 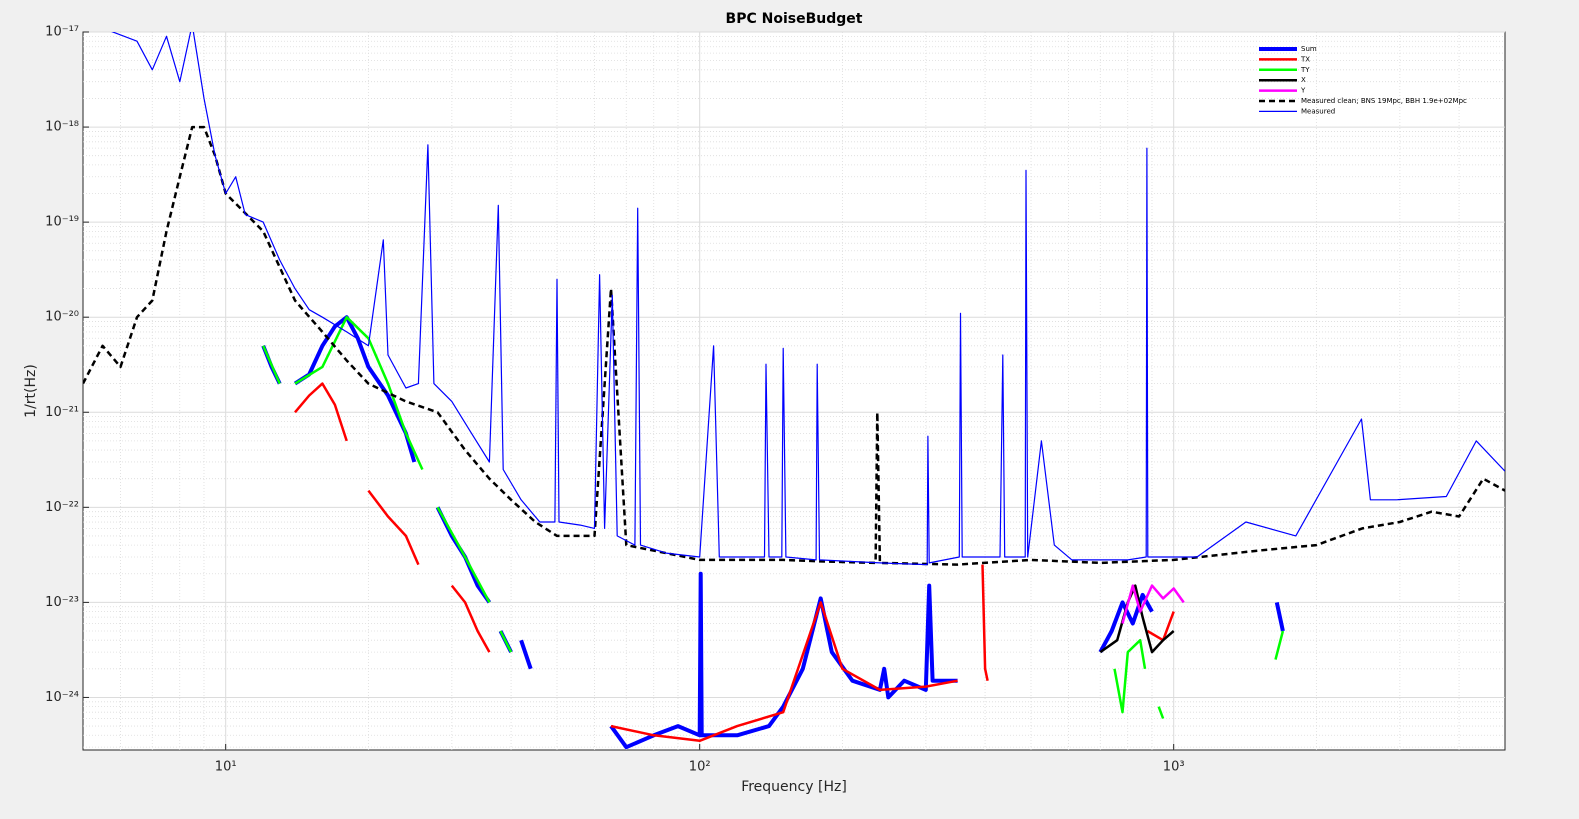 I want to click on y-tick-label: 10⁻¹⁷, so click(x=62, y=32).